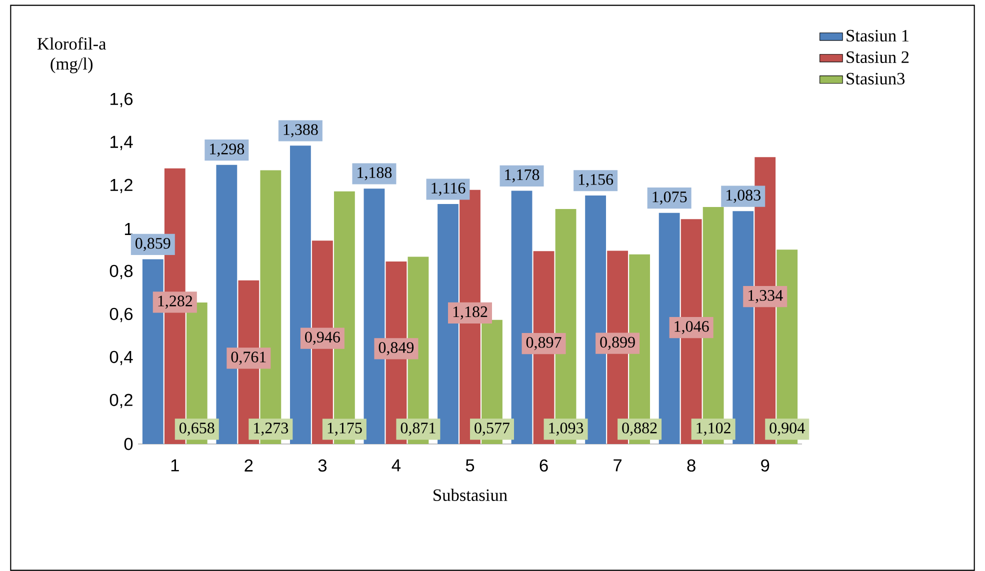  What do you see at coordinates (492, 429) in the screenshot?
I see `data-label: 0,577` at bounding box center [492, 429].